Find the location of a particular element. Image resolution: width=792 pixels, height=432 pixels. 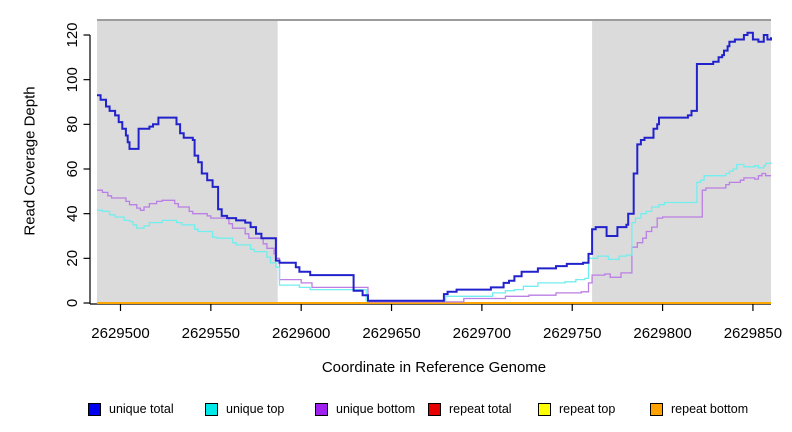

legend-item-unique-total: unique total is located at coordinates (131, 409).